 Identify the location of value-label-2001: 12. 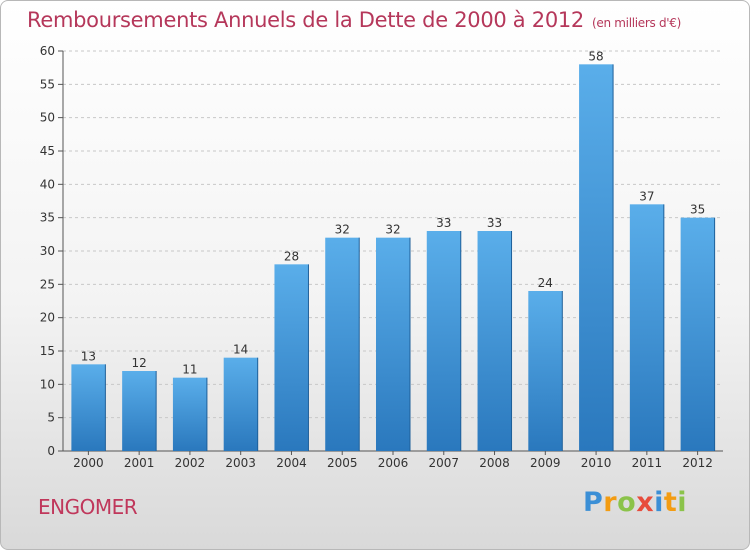
(139, 363).